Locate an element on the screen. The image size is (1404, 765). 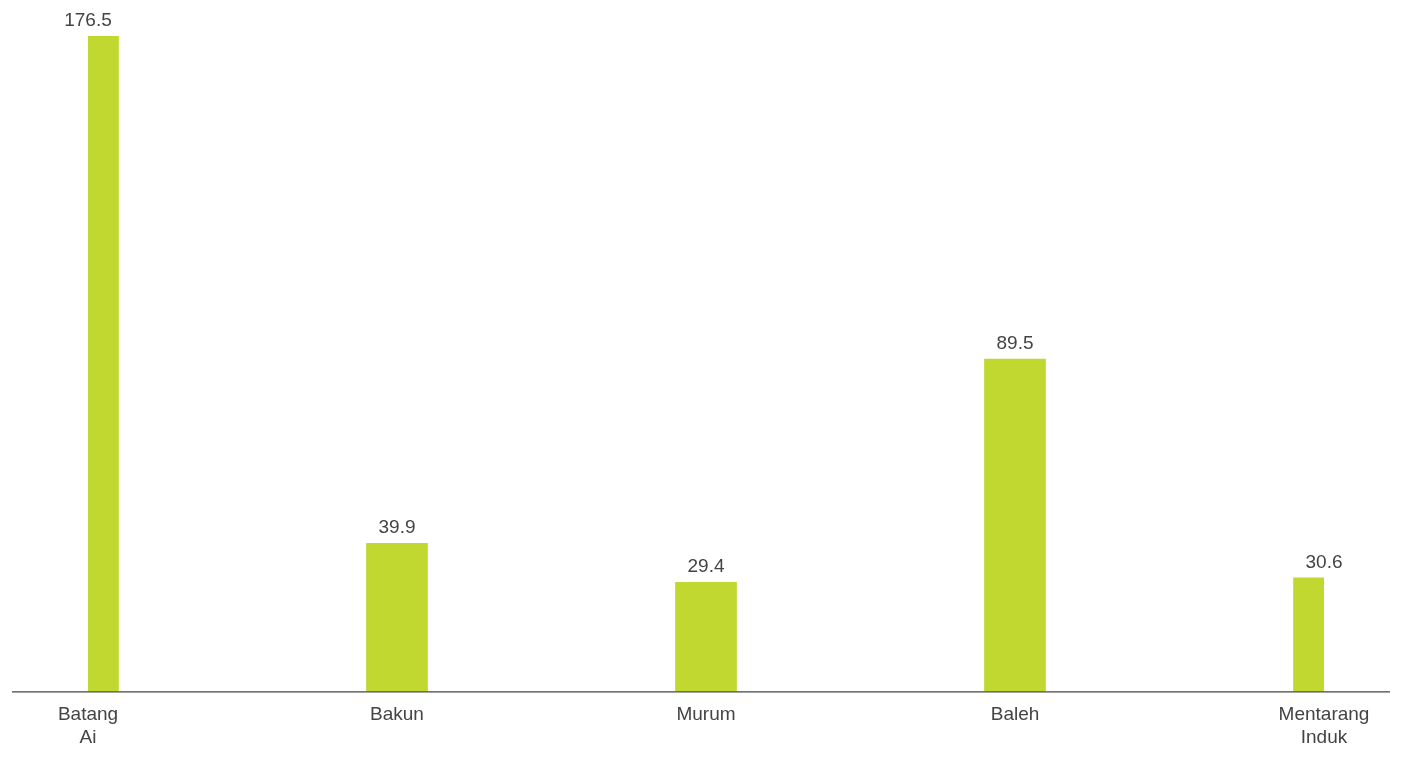
data-label: 89.5 is located at coordinates (1015, 342).